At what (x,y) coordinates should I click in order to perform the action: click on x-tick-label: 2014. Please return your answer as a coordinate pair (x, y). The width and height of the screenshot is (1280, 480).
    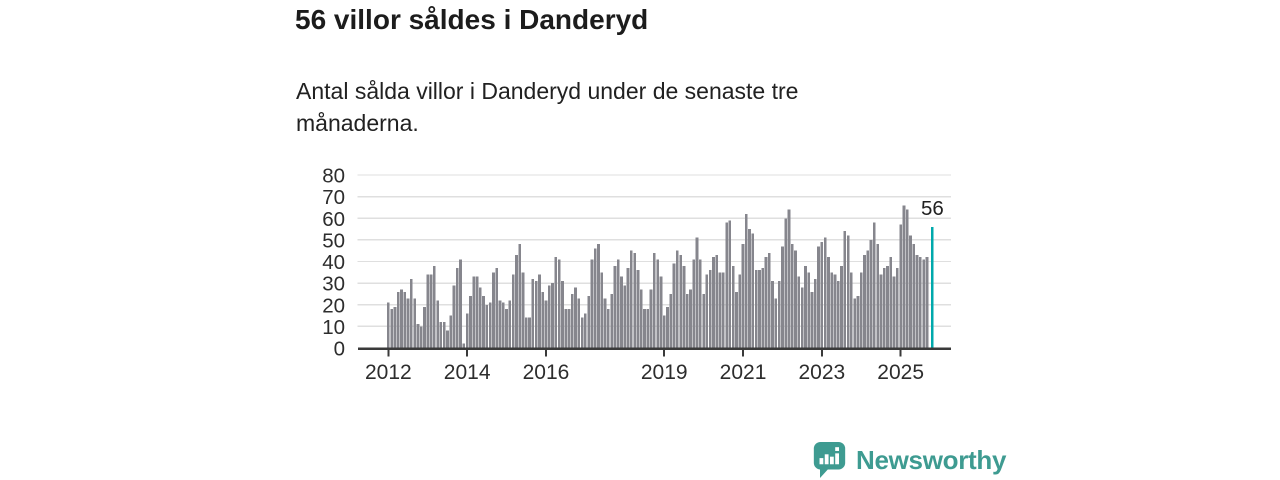
    Looking at the image, I should click on (467, 372).